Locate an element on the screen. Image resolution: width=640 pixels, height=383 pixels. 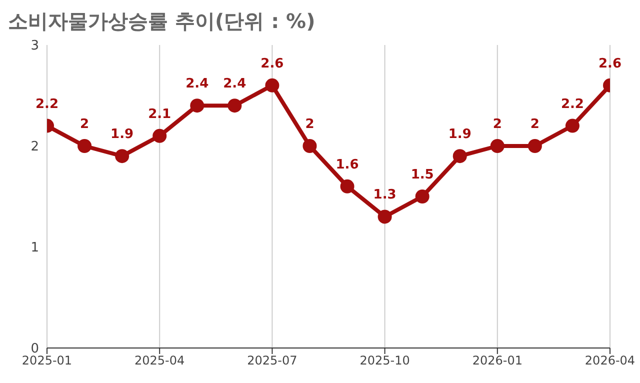
data-label: 2.1 is located at coordinates (160, 114).